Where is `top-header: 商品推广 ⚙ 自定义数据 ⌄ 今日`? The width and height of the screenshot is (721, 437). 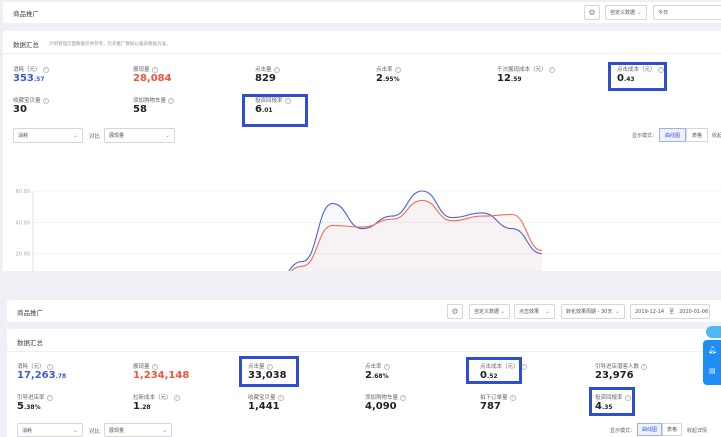 top-header: 商品推广 ⚙ 自定义数据 ⌄ 今日 is located at coordinates (362, 12).